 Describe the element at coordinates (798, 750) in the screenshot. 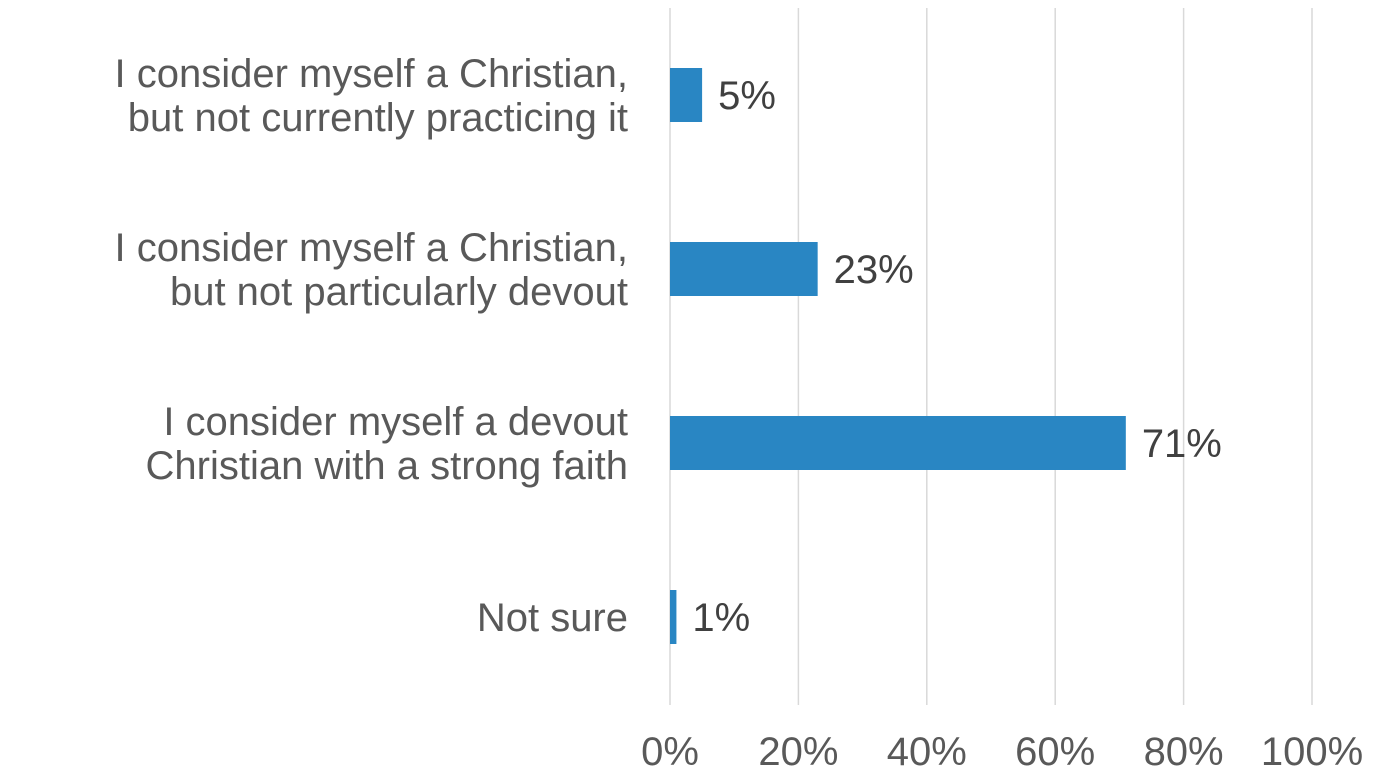

I see `x-tick-label: 20%` at that location.